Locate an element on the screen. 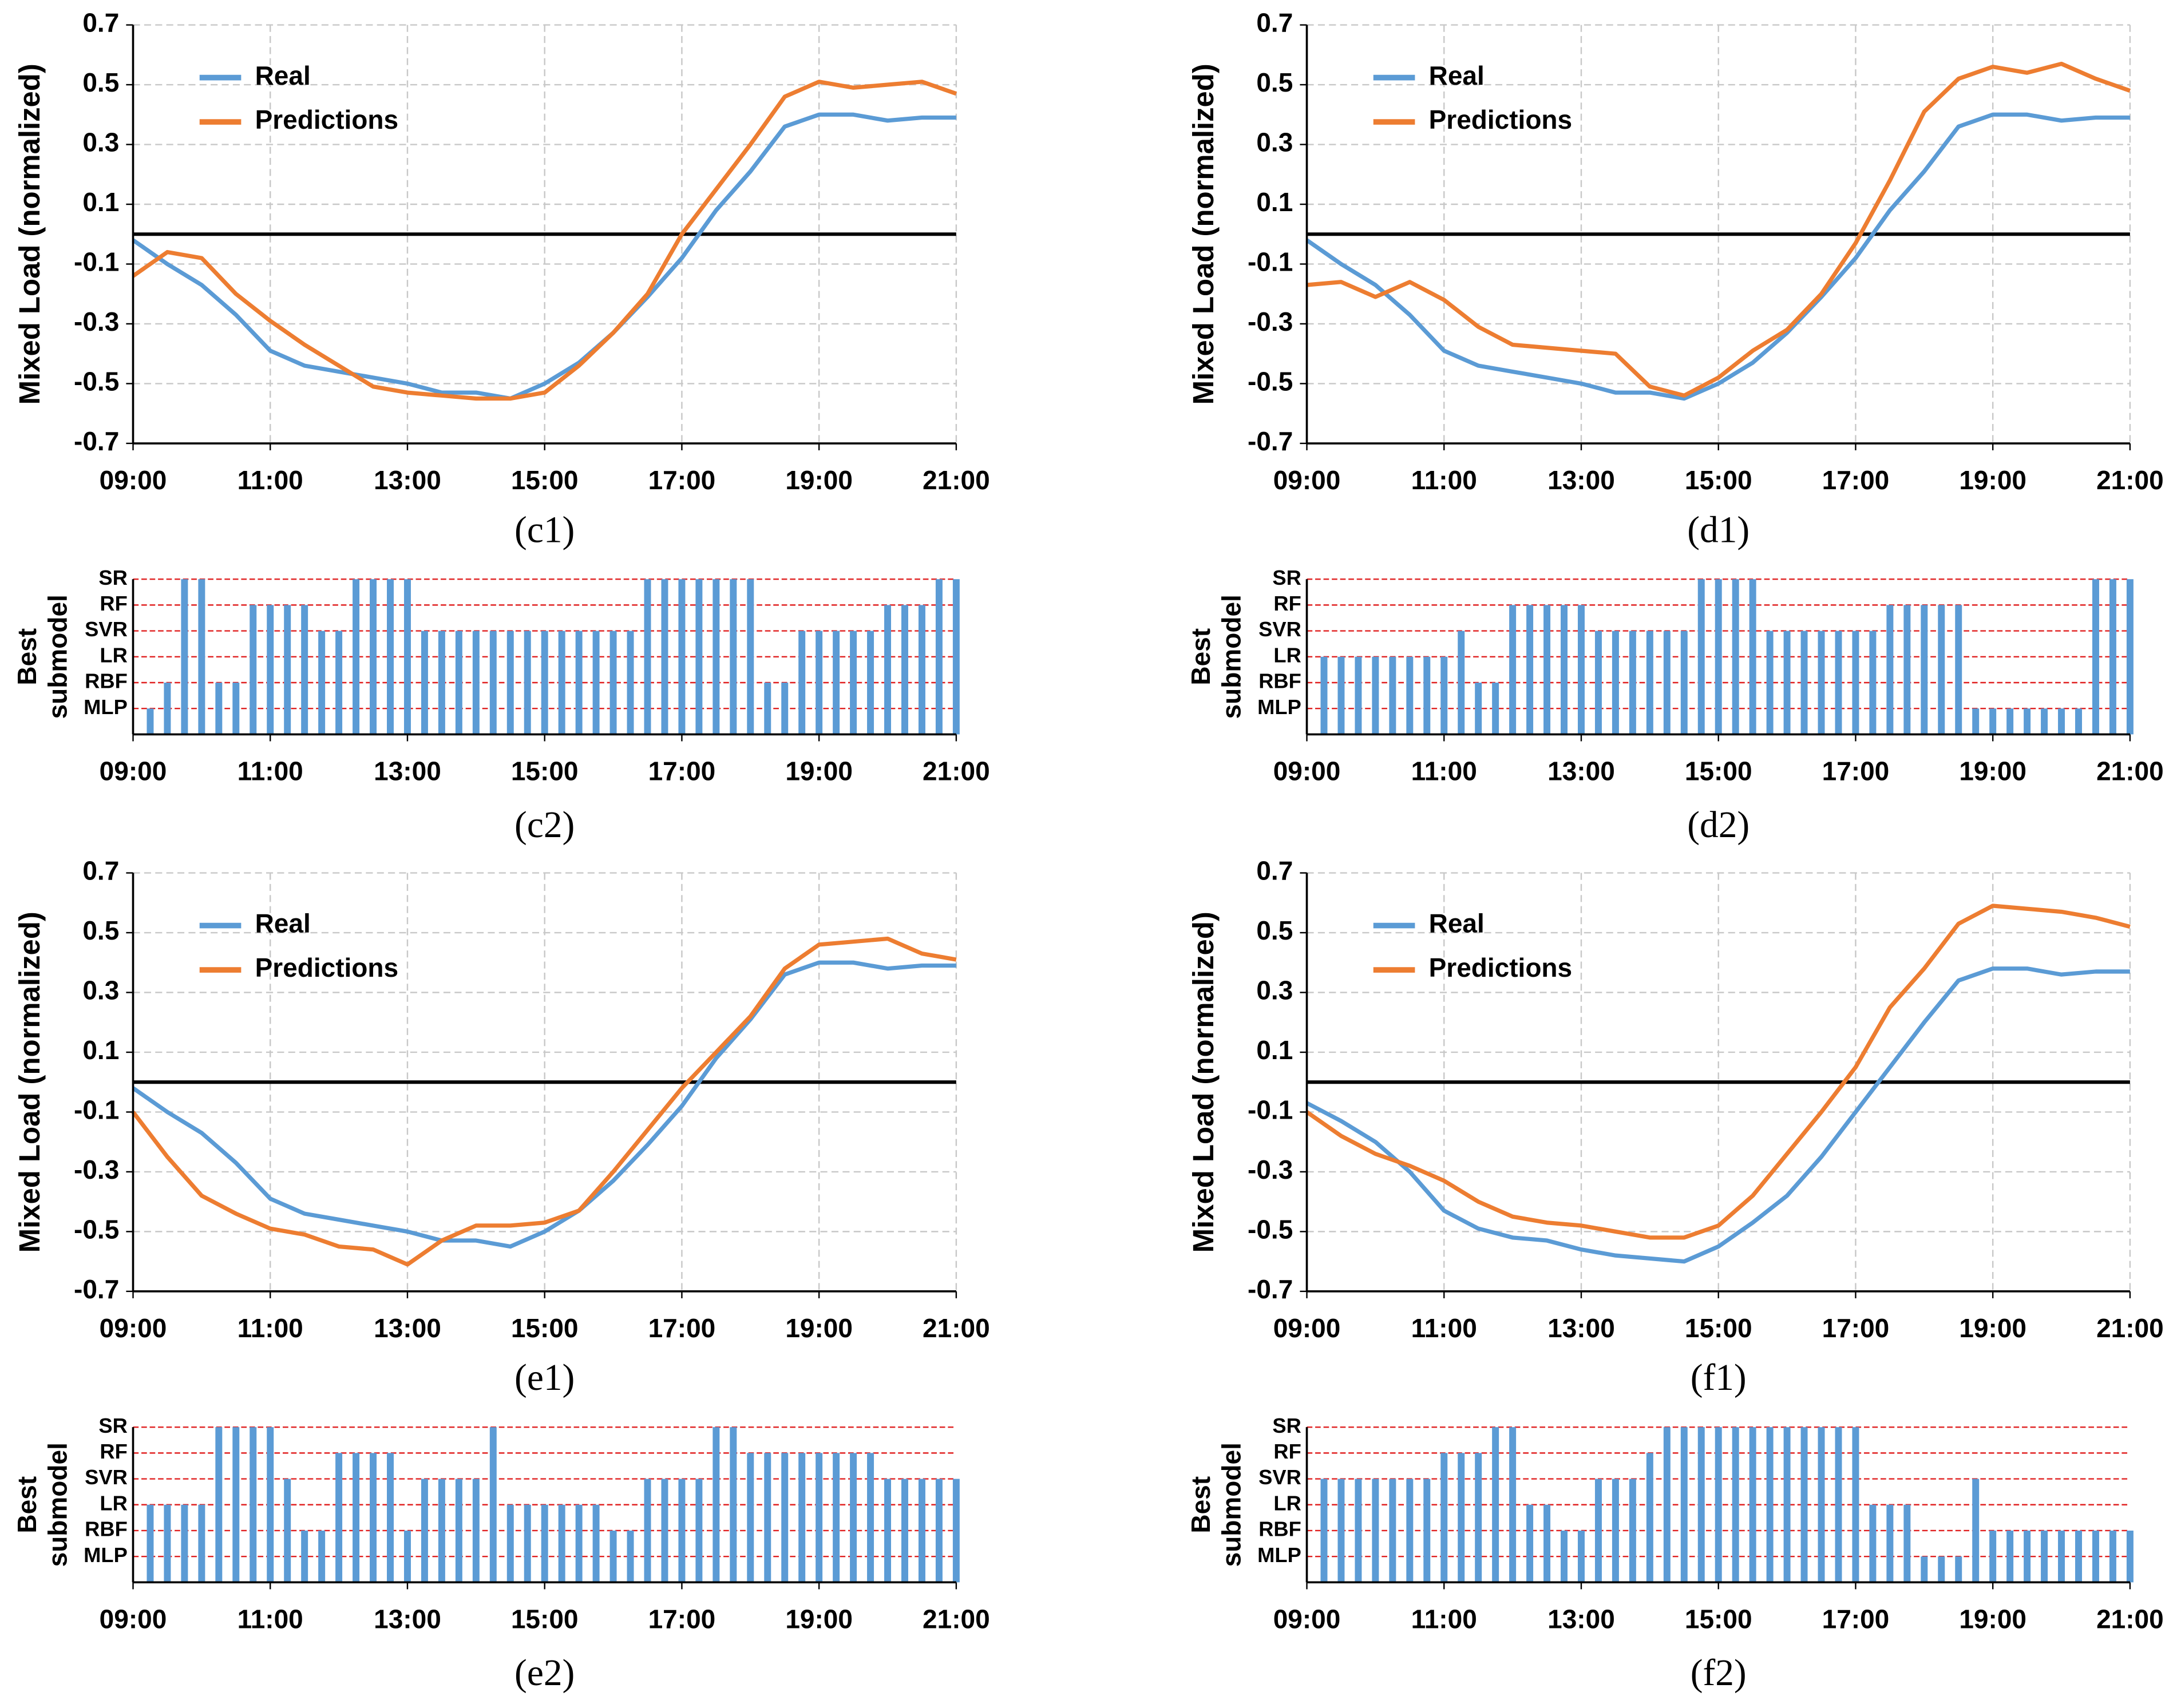 The height and width of the screenshot is (1708, 2173). panel-label: (e2) is located at coordinates (544, 1673).